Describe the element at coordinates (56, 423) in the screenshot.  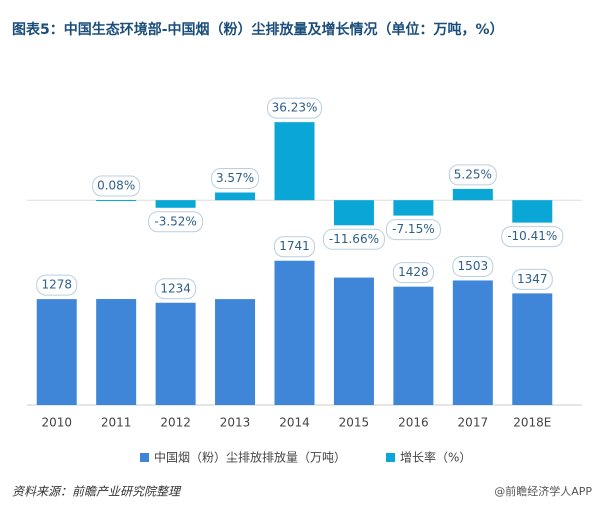
I see `x-tick-label: 2010` at that location.